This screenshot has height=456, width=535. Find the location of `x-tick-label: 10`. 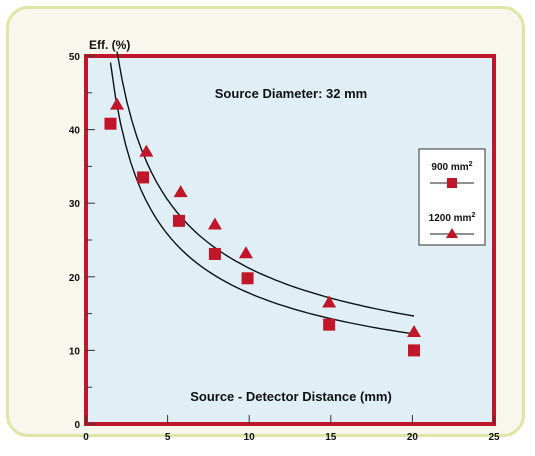

x-tick-label: 10 is located at coordinates (250, 437).